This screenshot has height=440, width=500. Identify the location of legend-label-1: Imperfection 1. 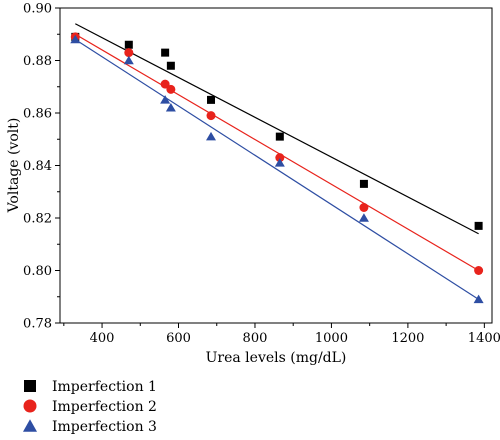
(104, 387).